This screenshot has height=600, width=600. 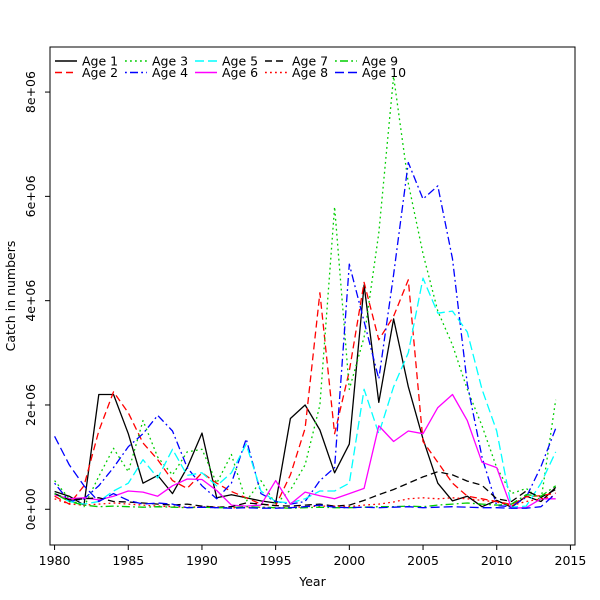 What do you see at coordinates (30, 509) in the screenshot?
I see `y-tick-label: 0e+00` at bounding box center [30, 509].